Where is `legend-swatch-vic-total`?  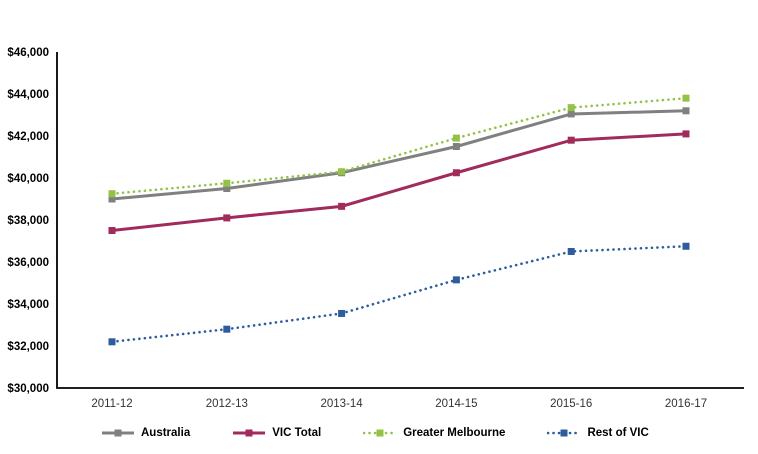
legend-swatch-vic-total is located at coordinates (249, 433).